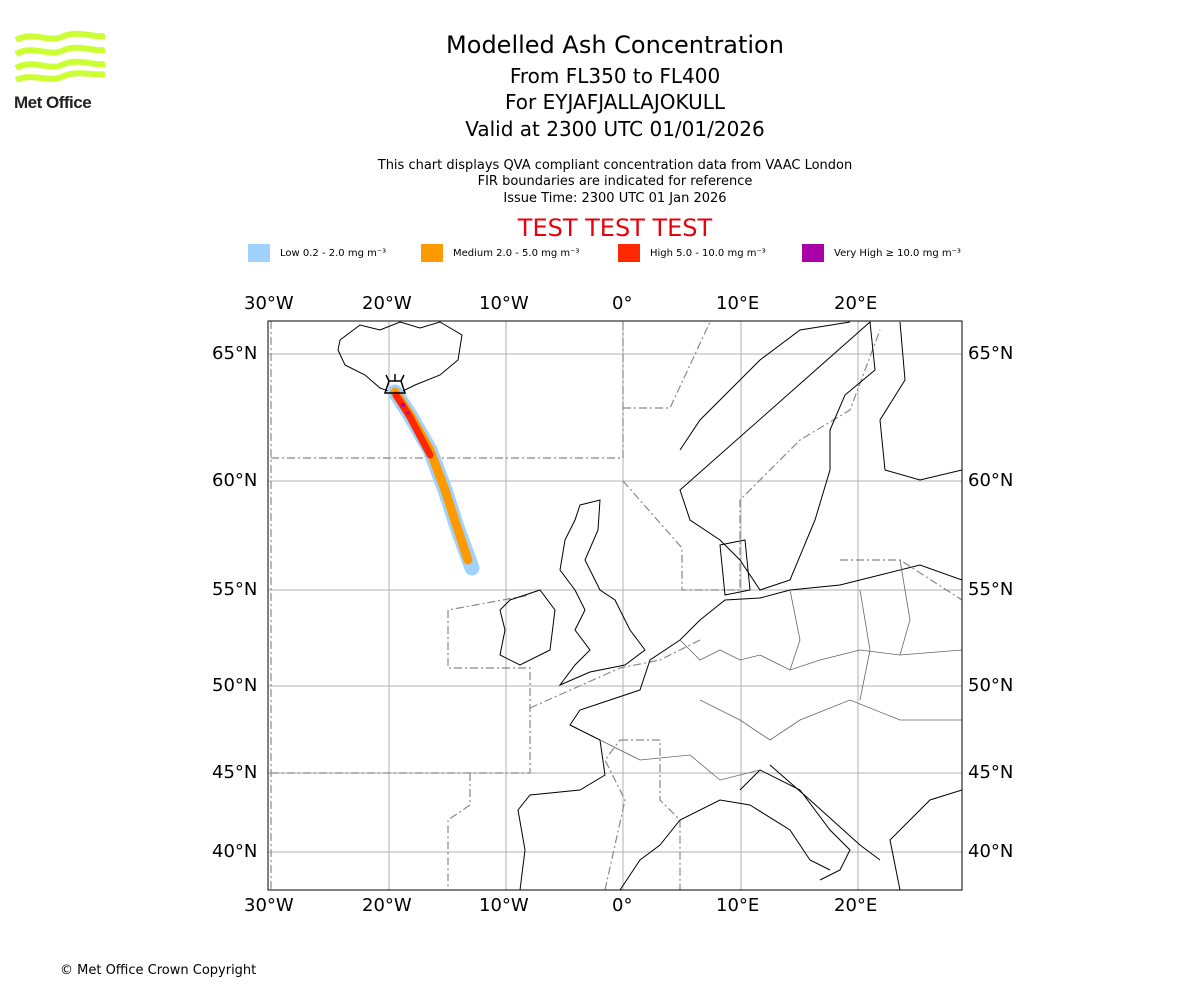 The image size is (1200, 1000). I want to click on legend-very-high: Very High ≥ 10.0 mg m⁻³, so click(881, 253).